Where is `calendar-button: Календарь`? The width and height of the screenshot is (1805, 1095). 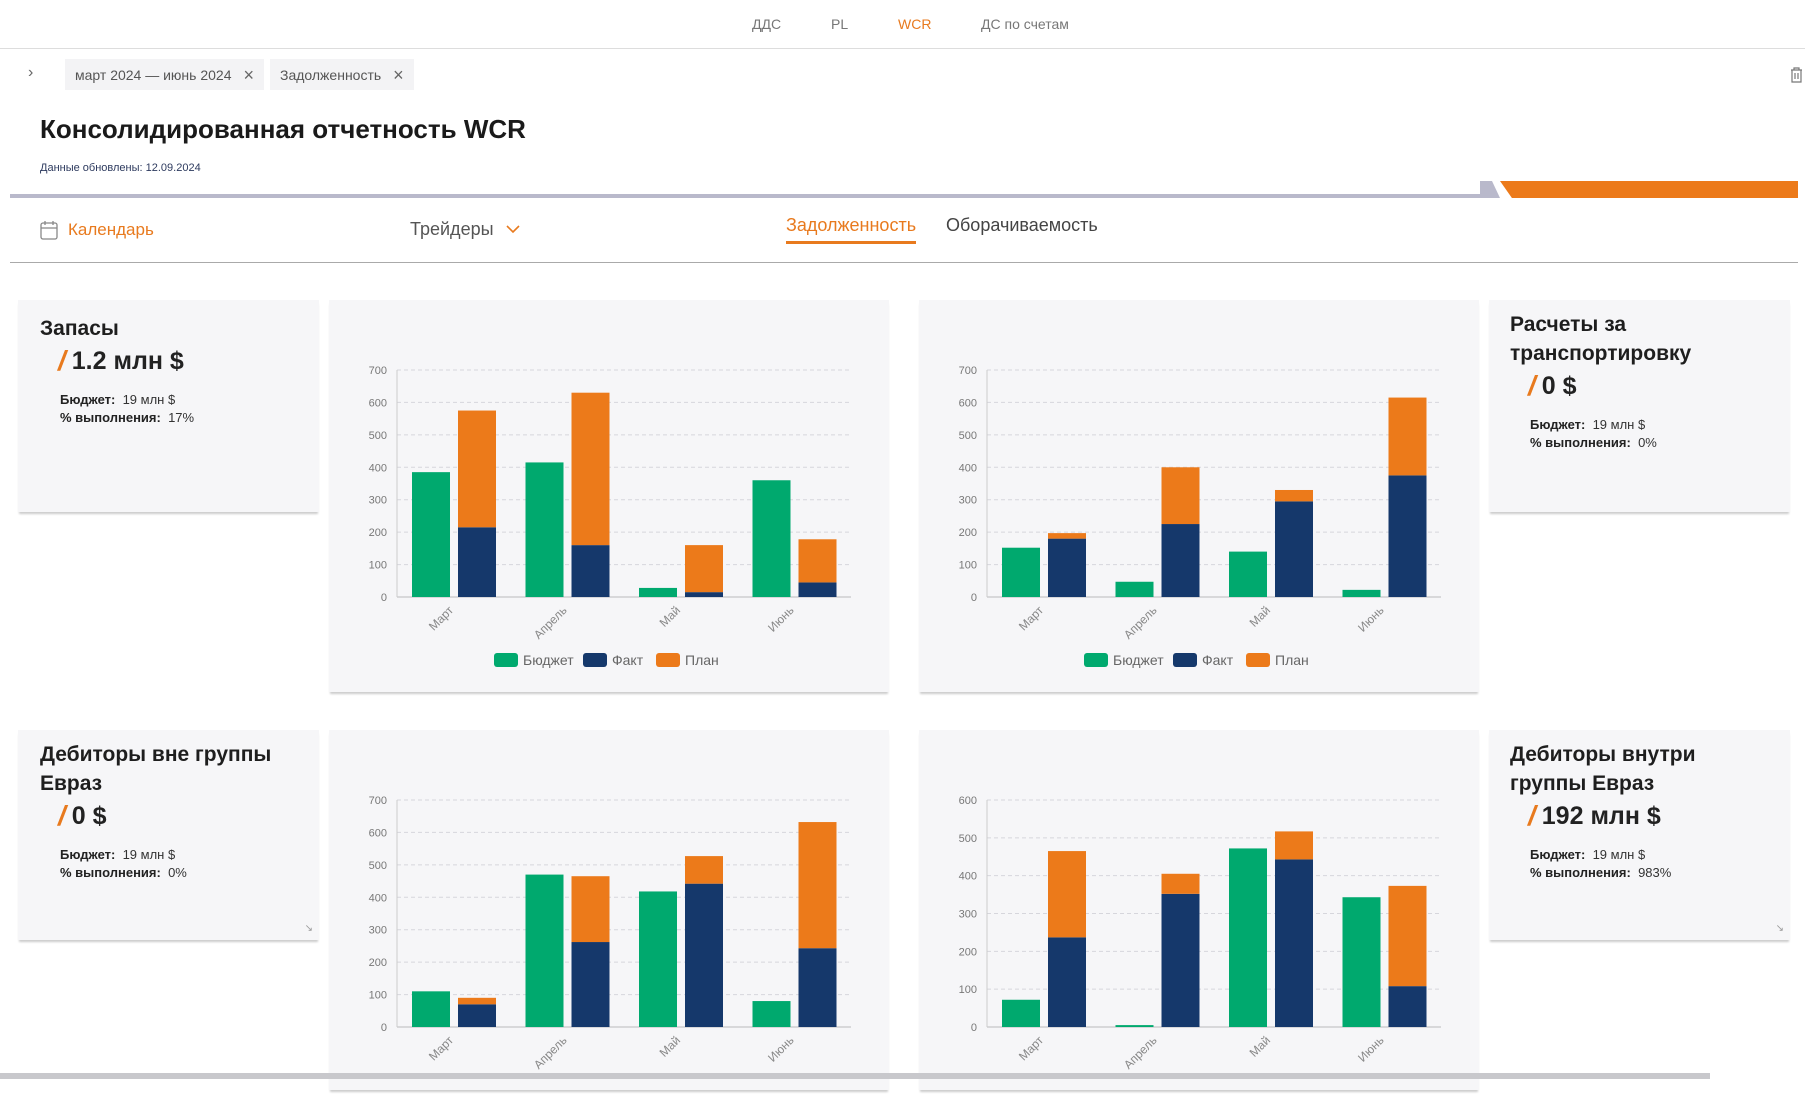 calendar-button: Календарь is located at coordinates (97, 230).